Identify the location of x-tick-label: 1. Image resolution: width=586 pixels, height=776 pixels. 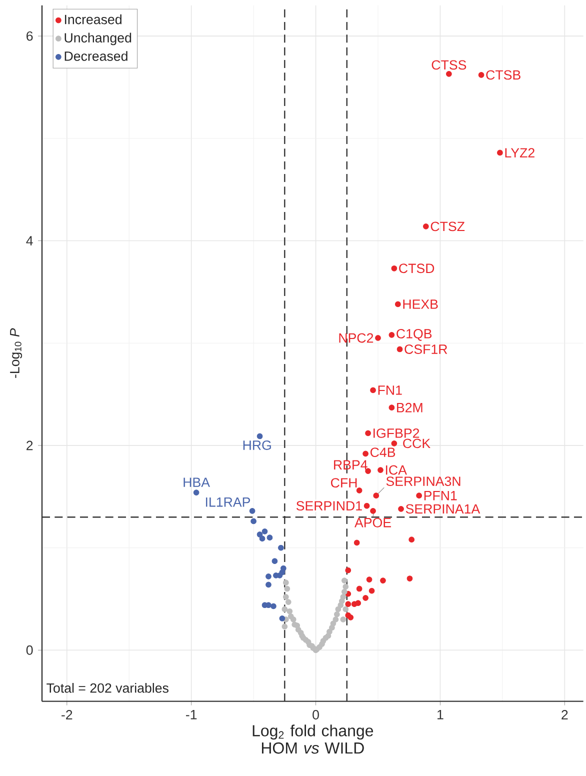
(441, 715).